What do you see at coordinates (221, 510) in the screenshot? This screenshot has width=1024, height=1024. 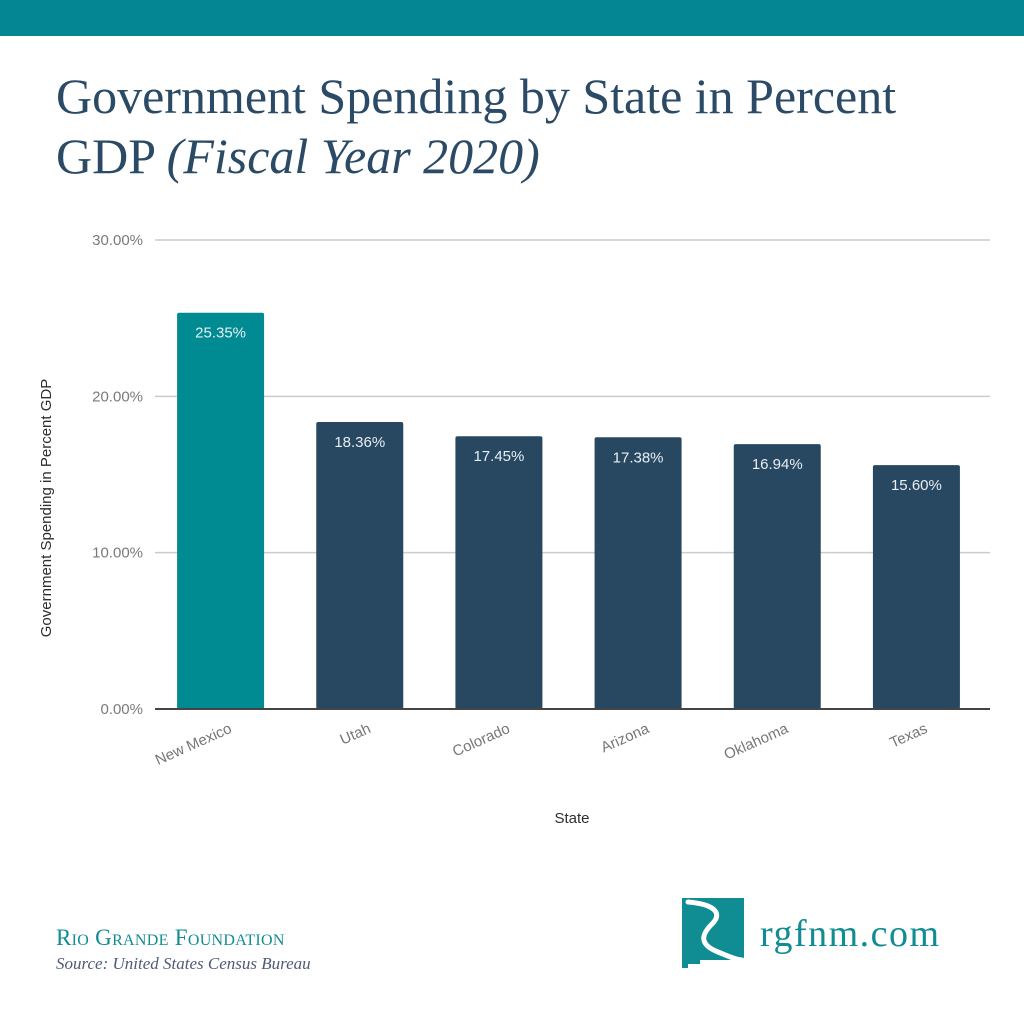 I see `bar-new-mexico` at bounding box center [221, 510].